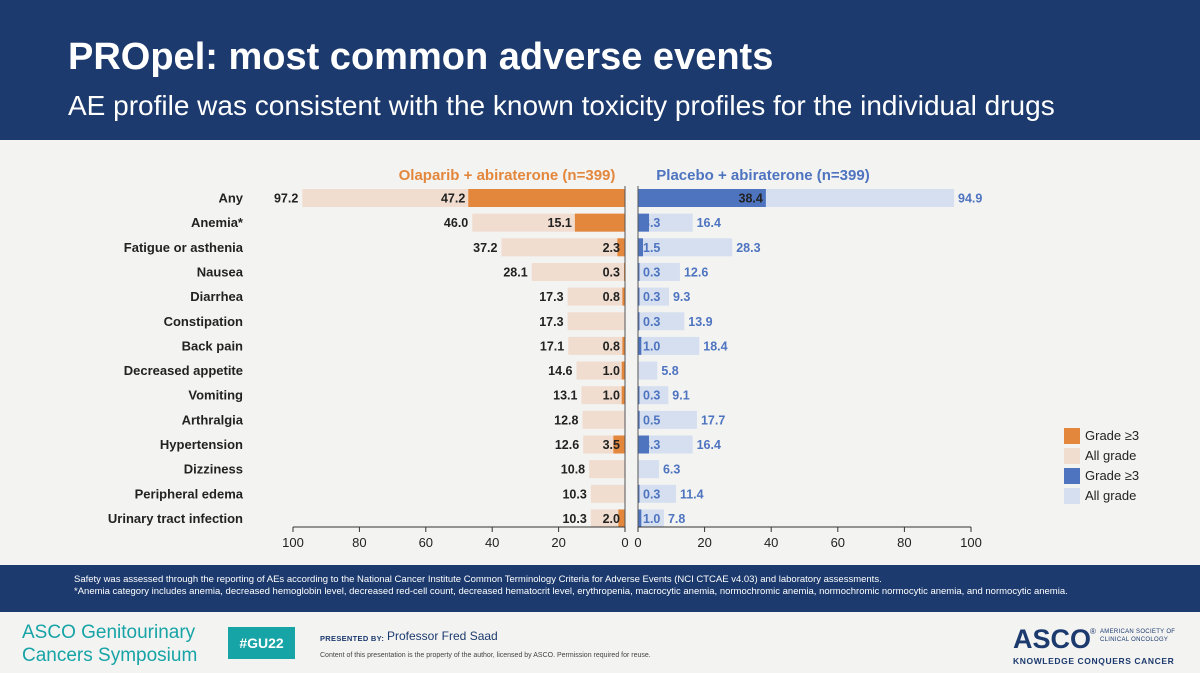 The image size is (1200, 673). What do you see at coordinates (217, 296) in the screenshot?
I see `category-label: Diarrhea` at bounding box center [217, 296].